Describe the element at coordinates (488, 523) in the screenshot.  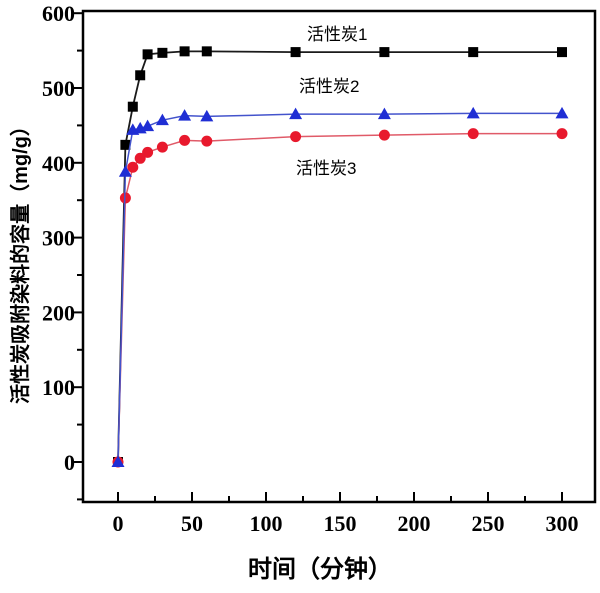
I see `x-tick-label: 250` at that location.